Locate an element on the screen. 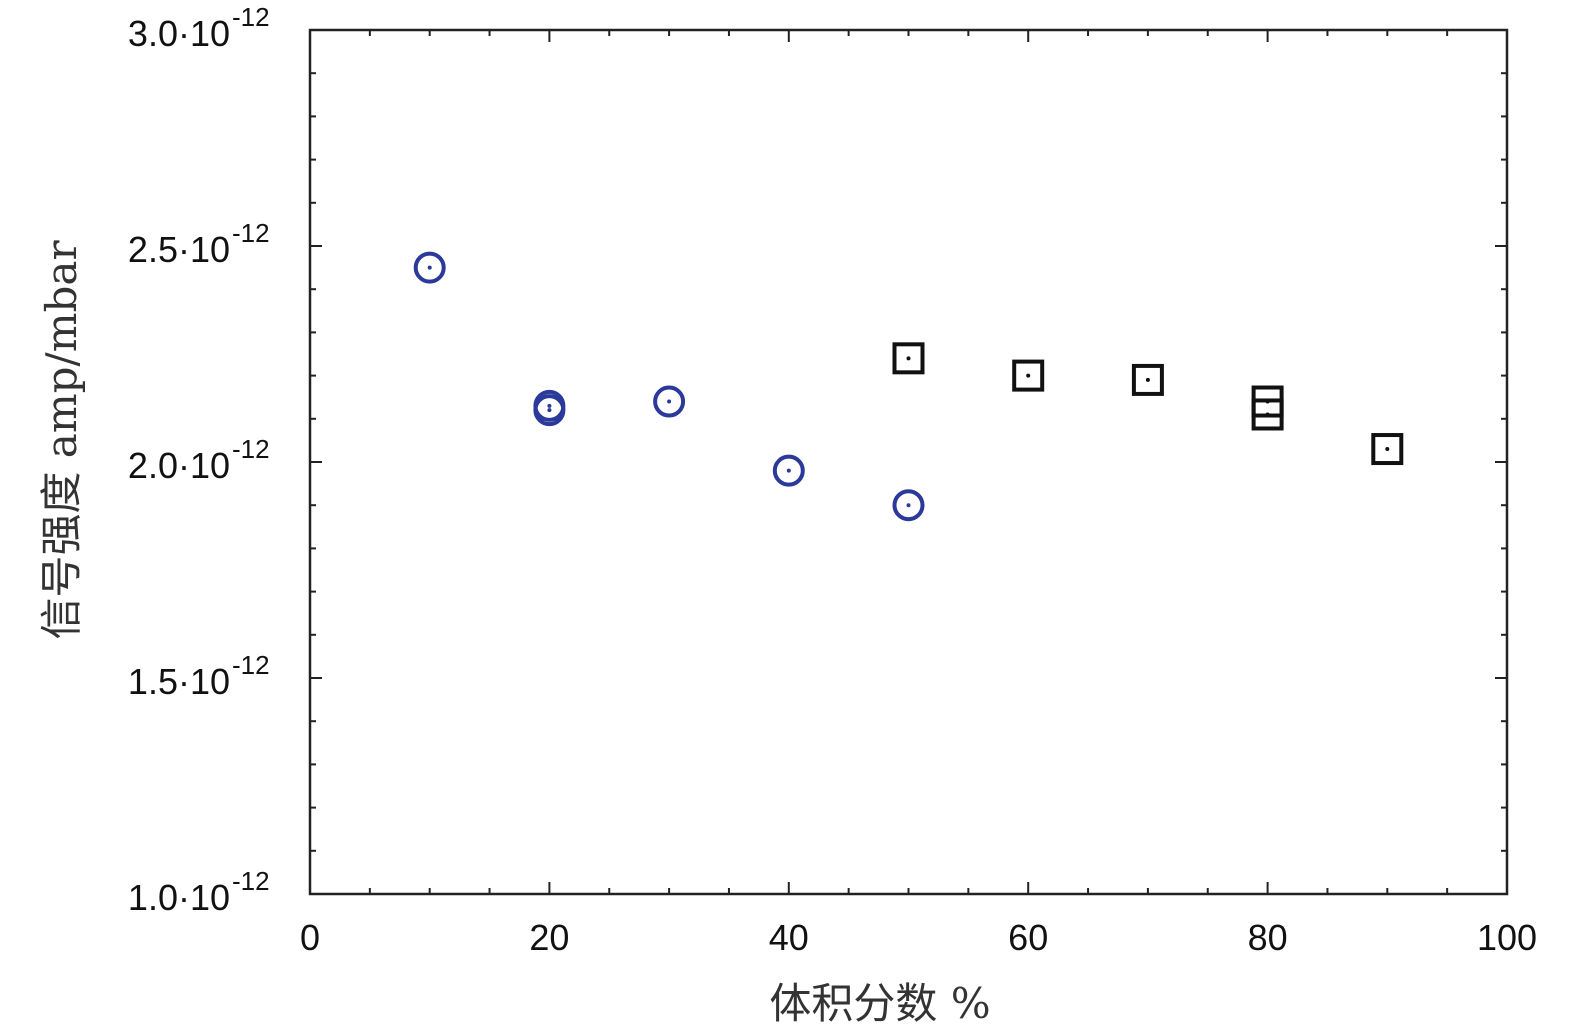  y-tick-label: 1.5·10 is located at coordinates (179, 681).